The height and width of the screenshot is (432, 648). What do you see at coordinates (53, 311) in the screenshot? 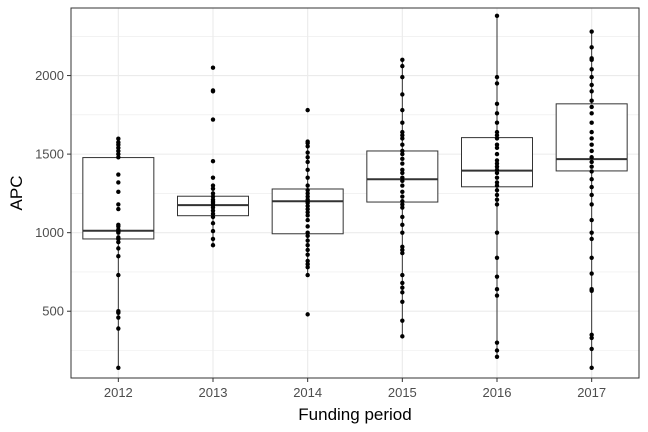
I see `y-tick-label: 500` at bounding box center [53, 311].